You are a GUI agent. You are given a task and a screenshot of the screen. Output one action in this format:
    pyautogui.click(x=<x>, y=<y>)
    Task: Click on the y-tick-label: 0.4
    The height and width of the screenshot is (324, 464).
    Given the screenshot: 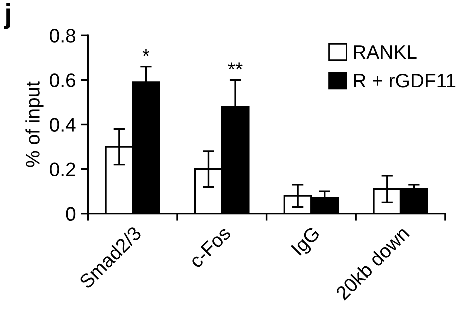 What is the action you would take?
    pyautogui.click(x=63, y=125)
    